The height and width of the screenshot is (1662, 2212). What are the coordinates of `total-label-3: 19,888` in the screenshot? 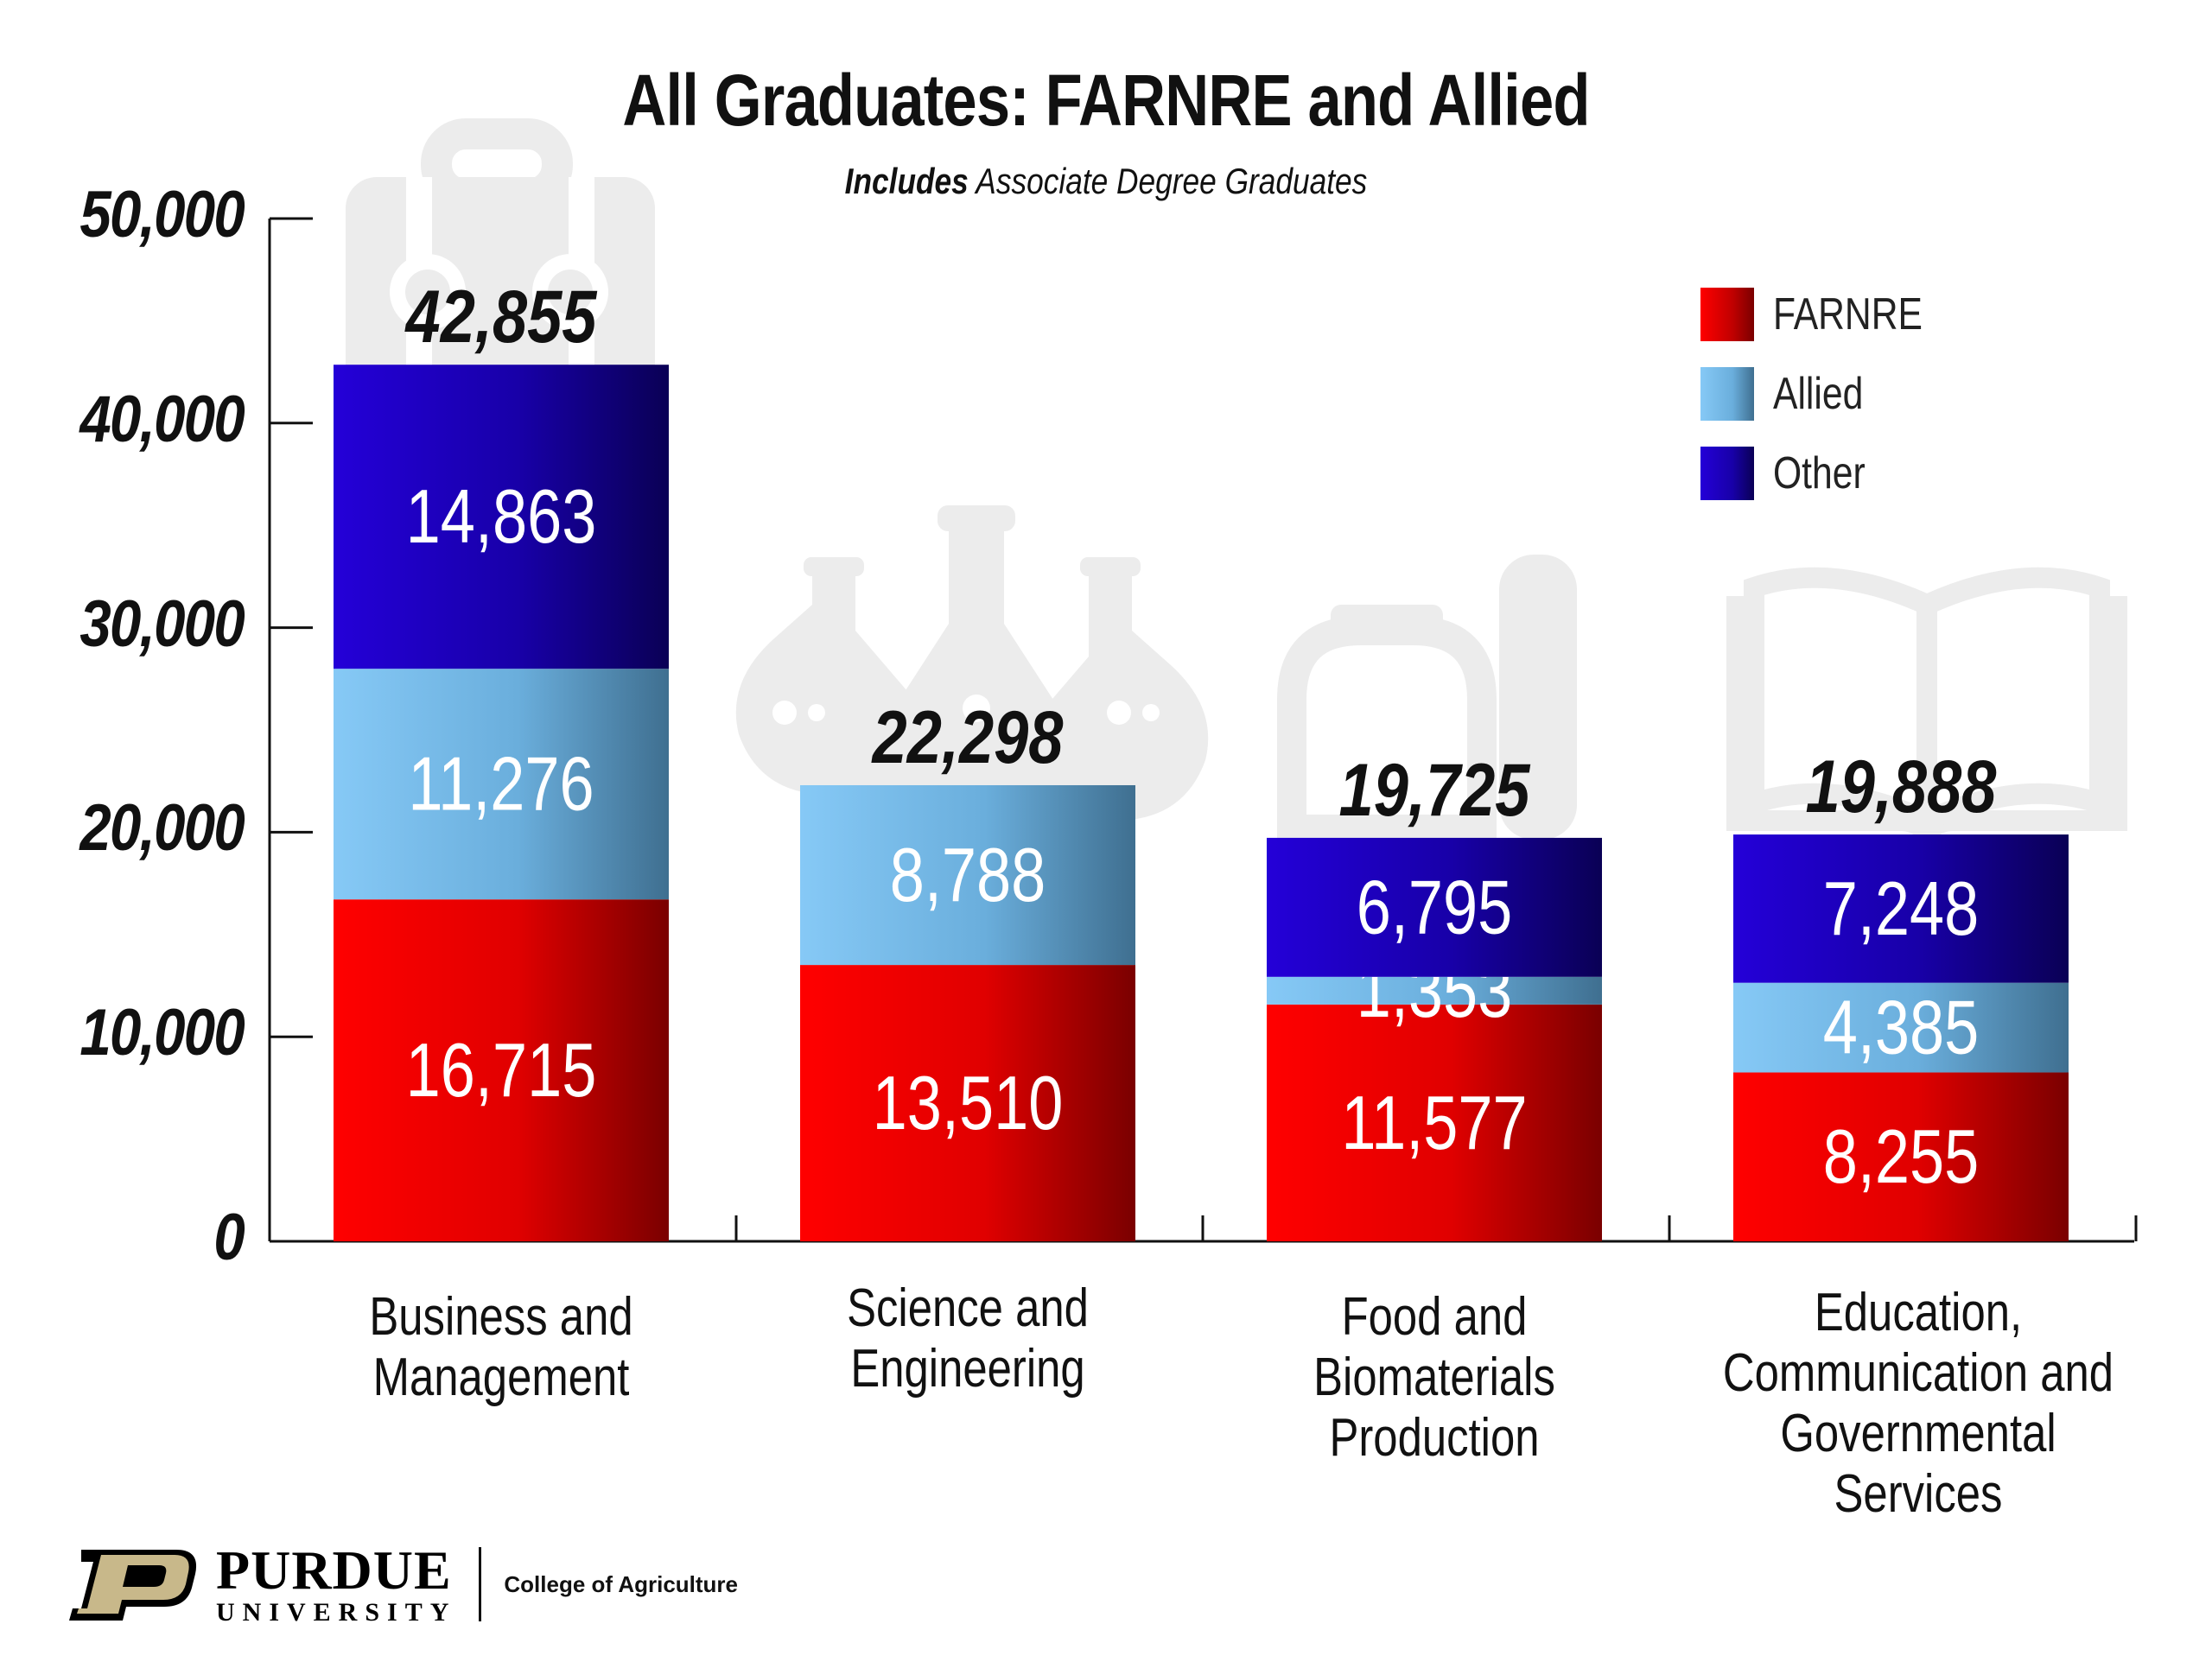 It's located at (1902, 786).